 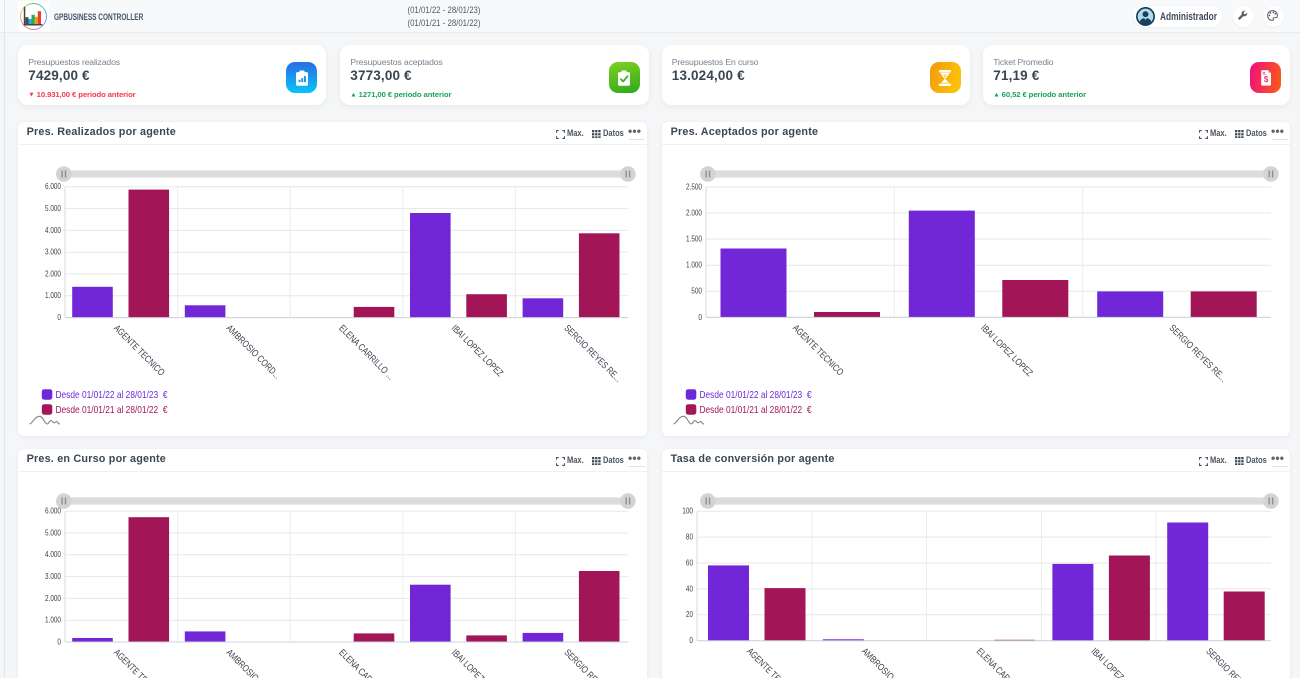 I want to click on svg-text: 1.500, so click(x=694, y=239).